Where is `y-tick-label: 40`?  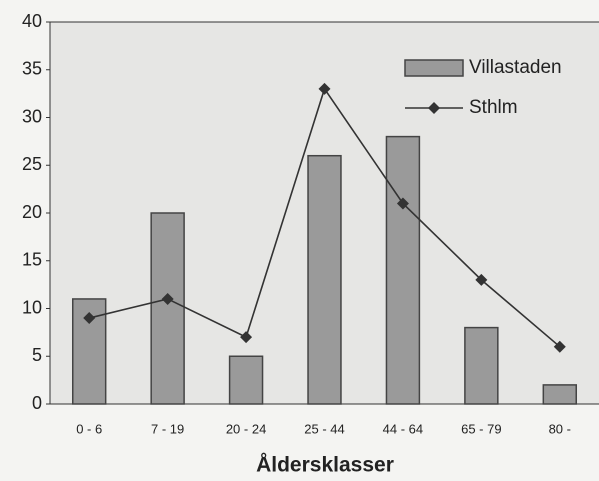
y-tick-label: 40 is located at coordinates (32, 21).